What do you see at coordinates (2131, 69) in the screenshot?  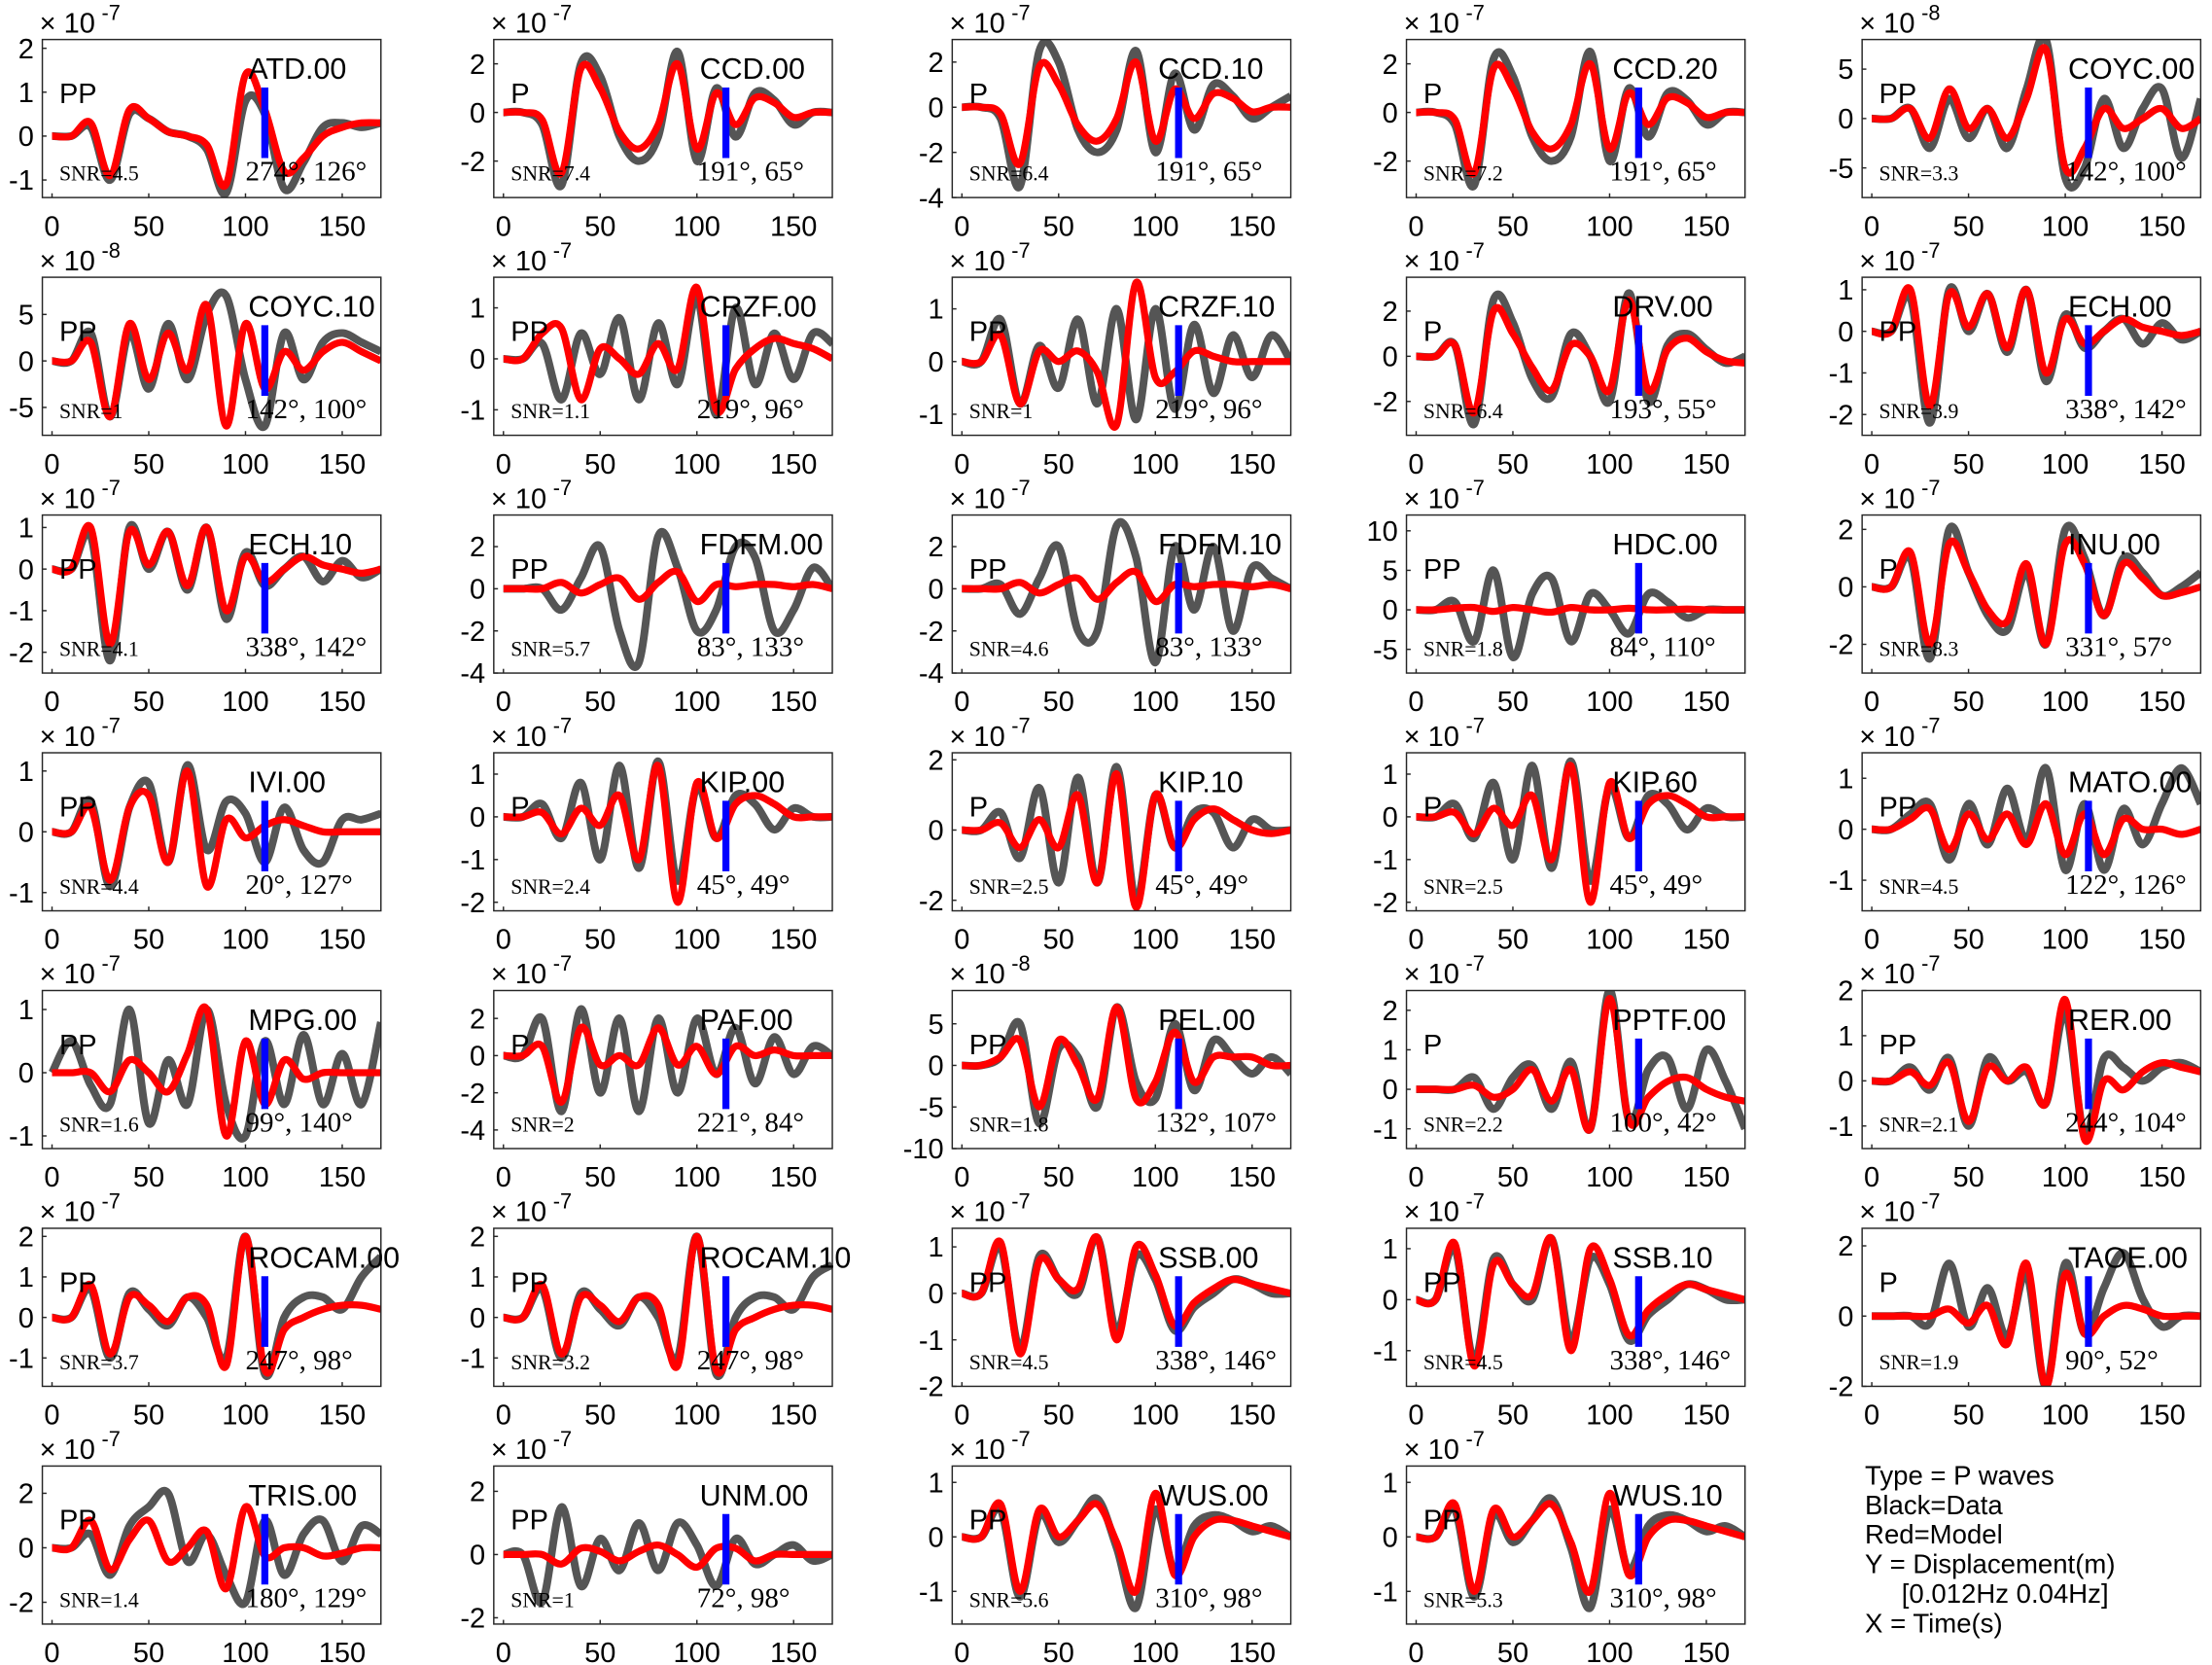 I see `station-name: COYC.00` at bounding box center [2131, 69].